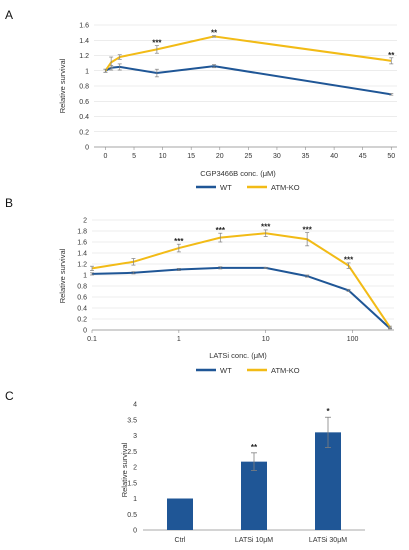 The height and width of the screenshot is (550, 409). What do you see at coordinates (9, 203) in the screenshot?
I see `panel-b-letter: B` at bounding box center [9, 203].